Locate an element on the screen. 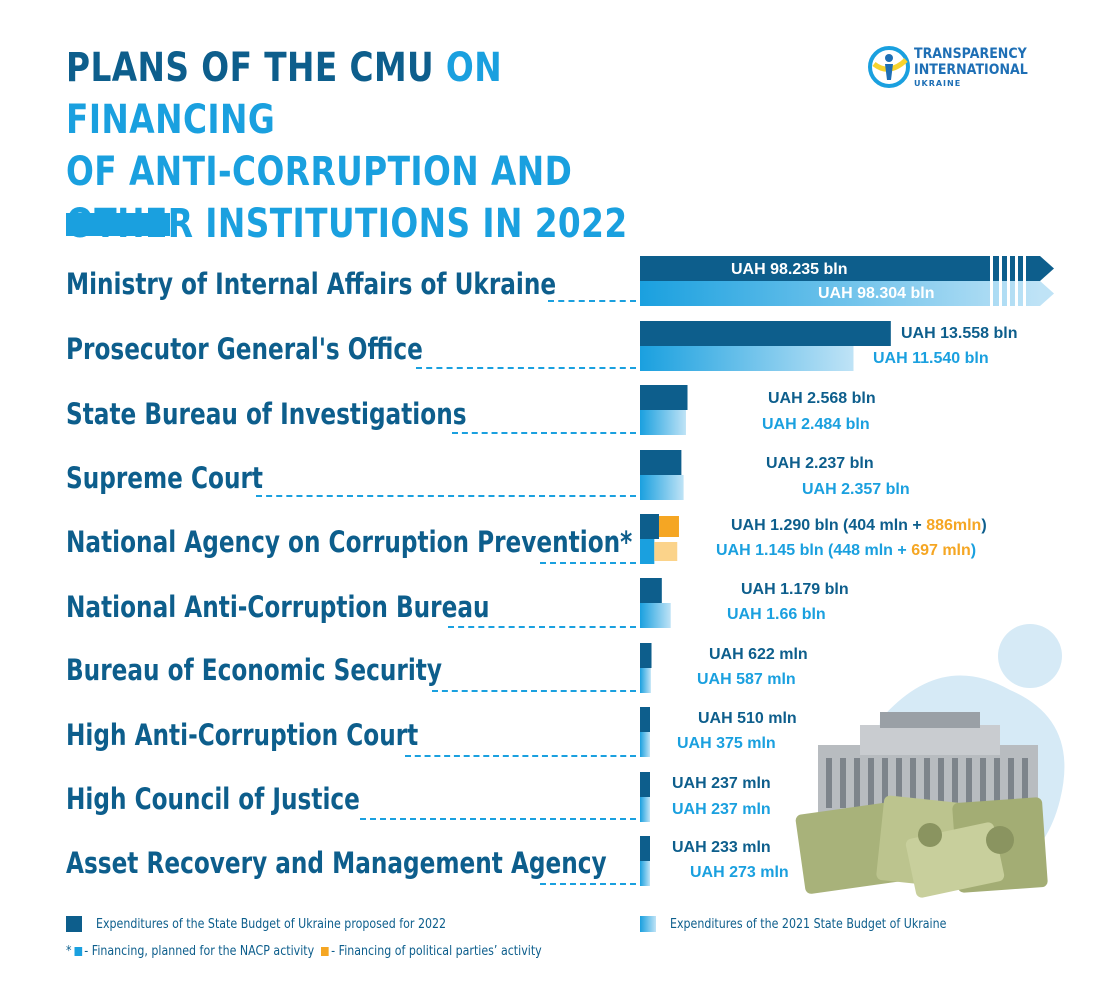 This screenshot has width=1100, height=1000. row-label-internal-affairs: Ministry of Internal Affairs of Ukraine is located at coordinates (311, 284).